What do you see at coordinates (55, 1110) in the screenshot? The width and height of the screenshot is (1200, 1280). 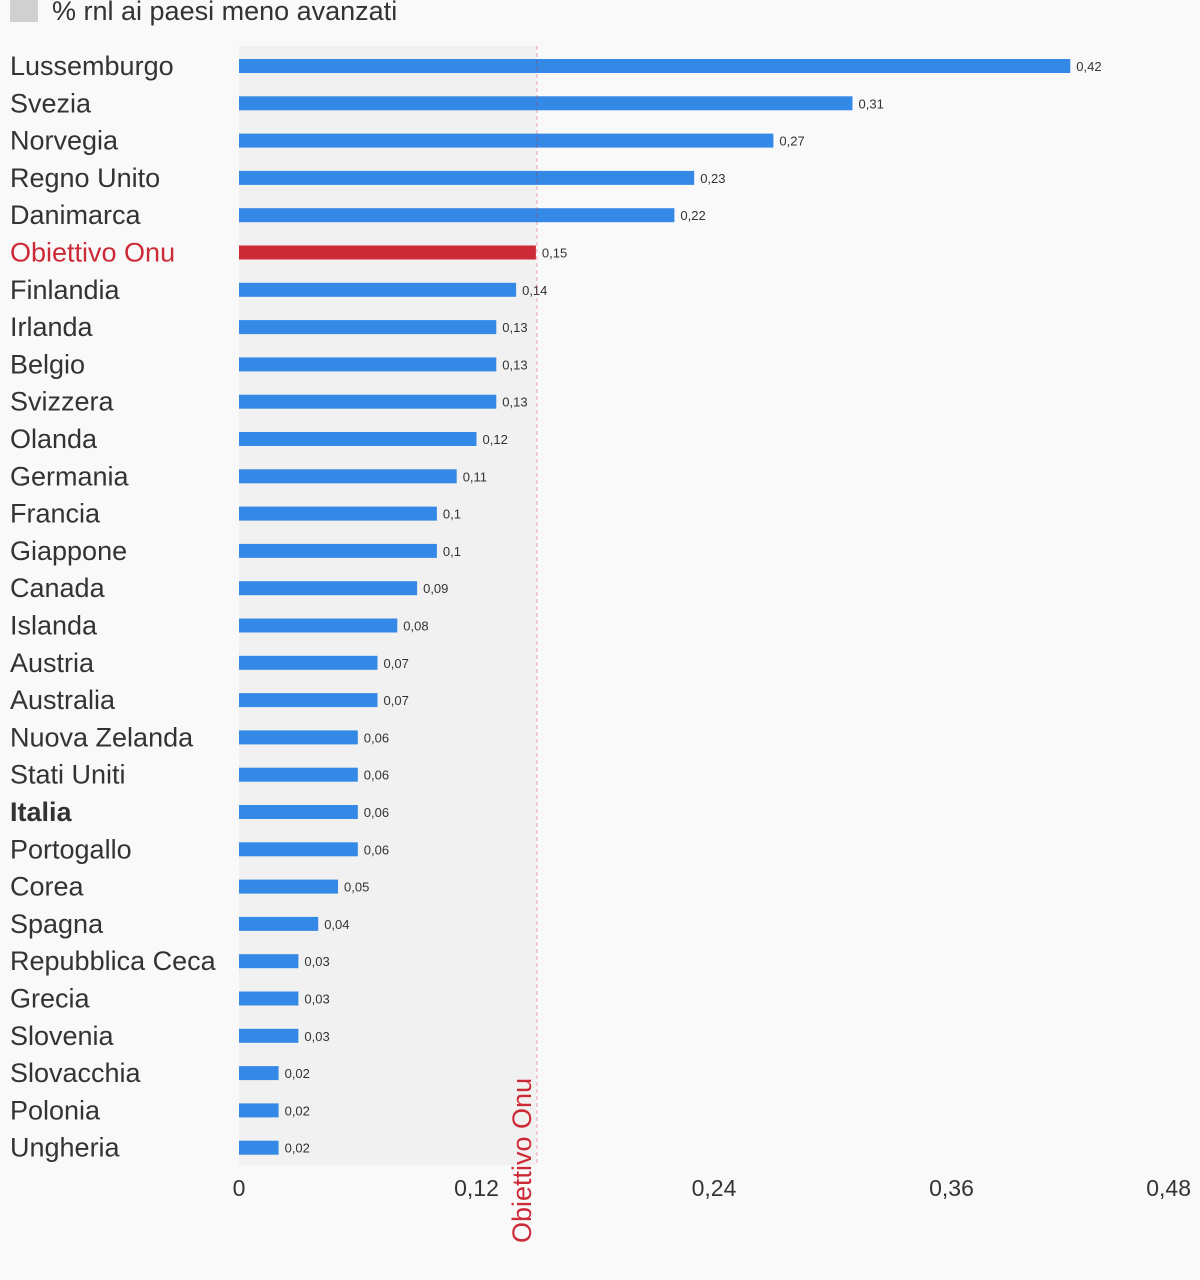 I see `category-label: Polonia` at bounding box center [55, 1110].